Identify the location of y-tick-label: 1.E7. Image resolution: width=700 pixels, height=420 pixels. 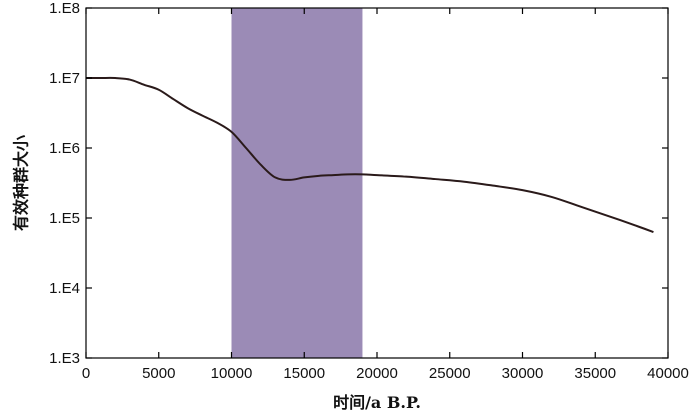
(64, 78).